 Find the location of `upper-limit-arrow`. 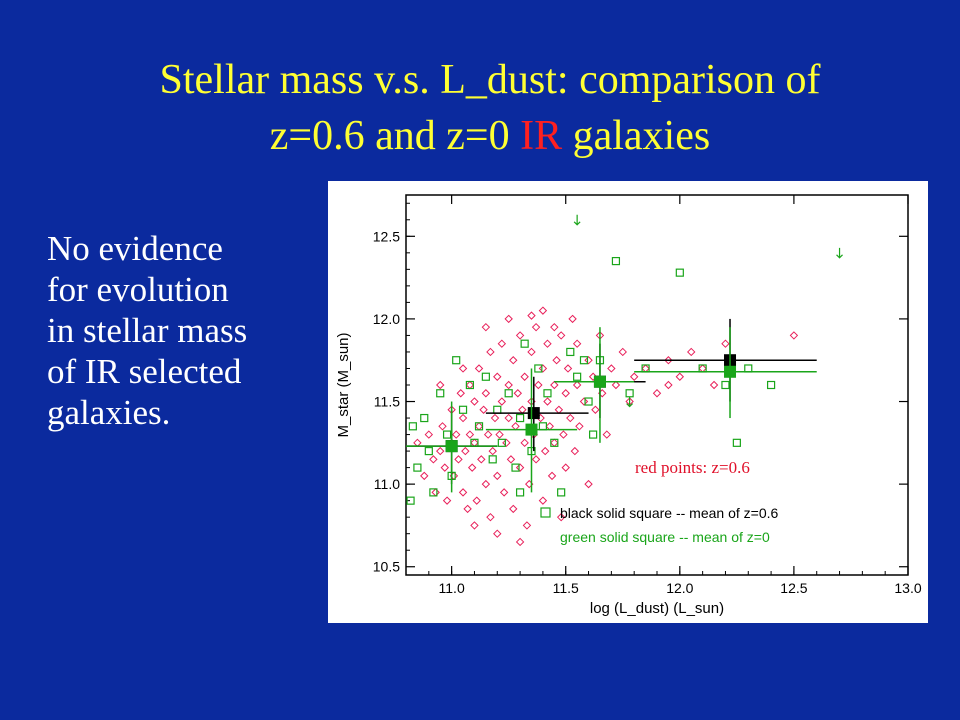

upper-limit-arrow is located at coordinates (577, 220).